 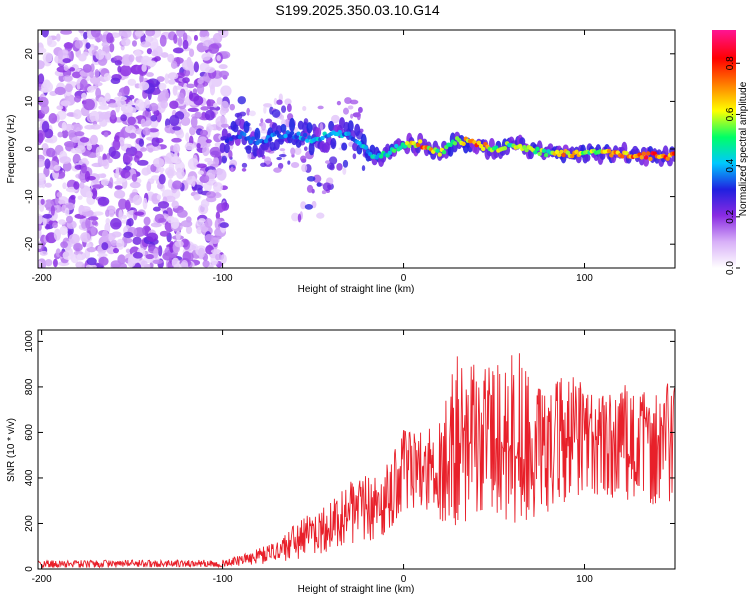 What do you see at coordinates (29, 341) in the screenshot?
I see `y-tick-label: 1000` at bounding box center [29, 341].